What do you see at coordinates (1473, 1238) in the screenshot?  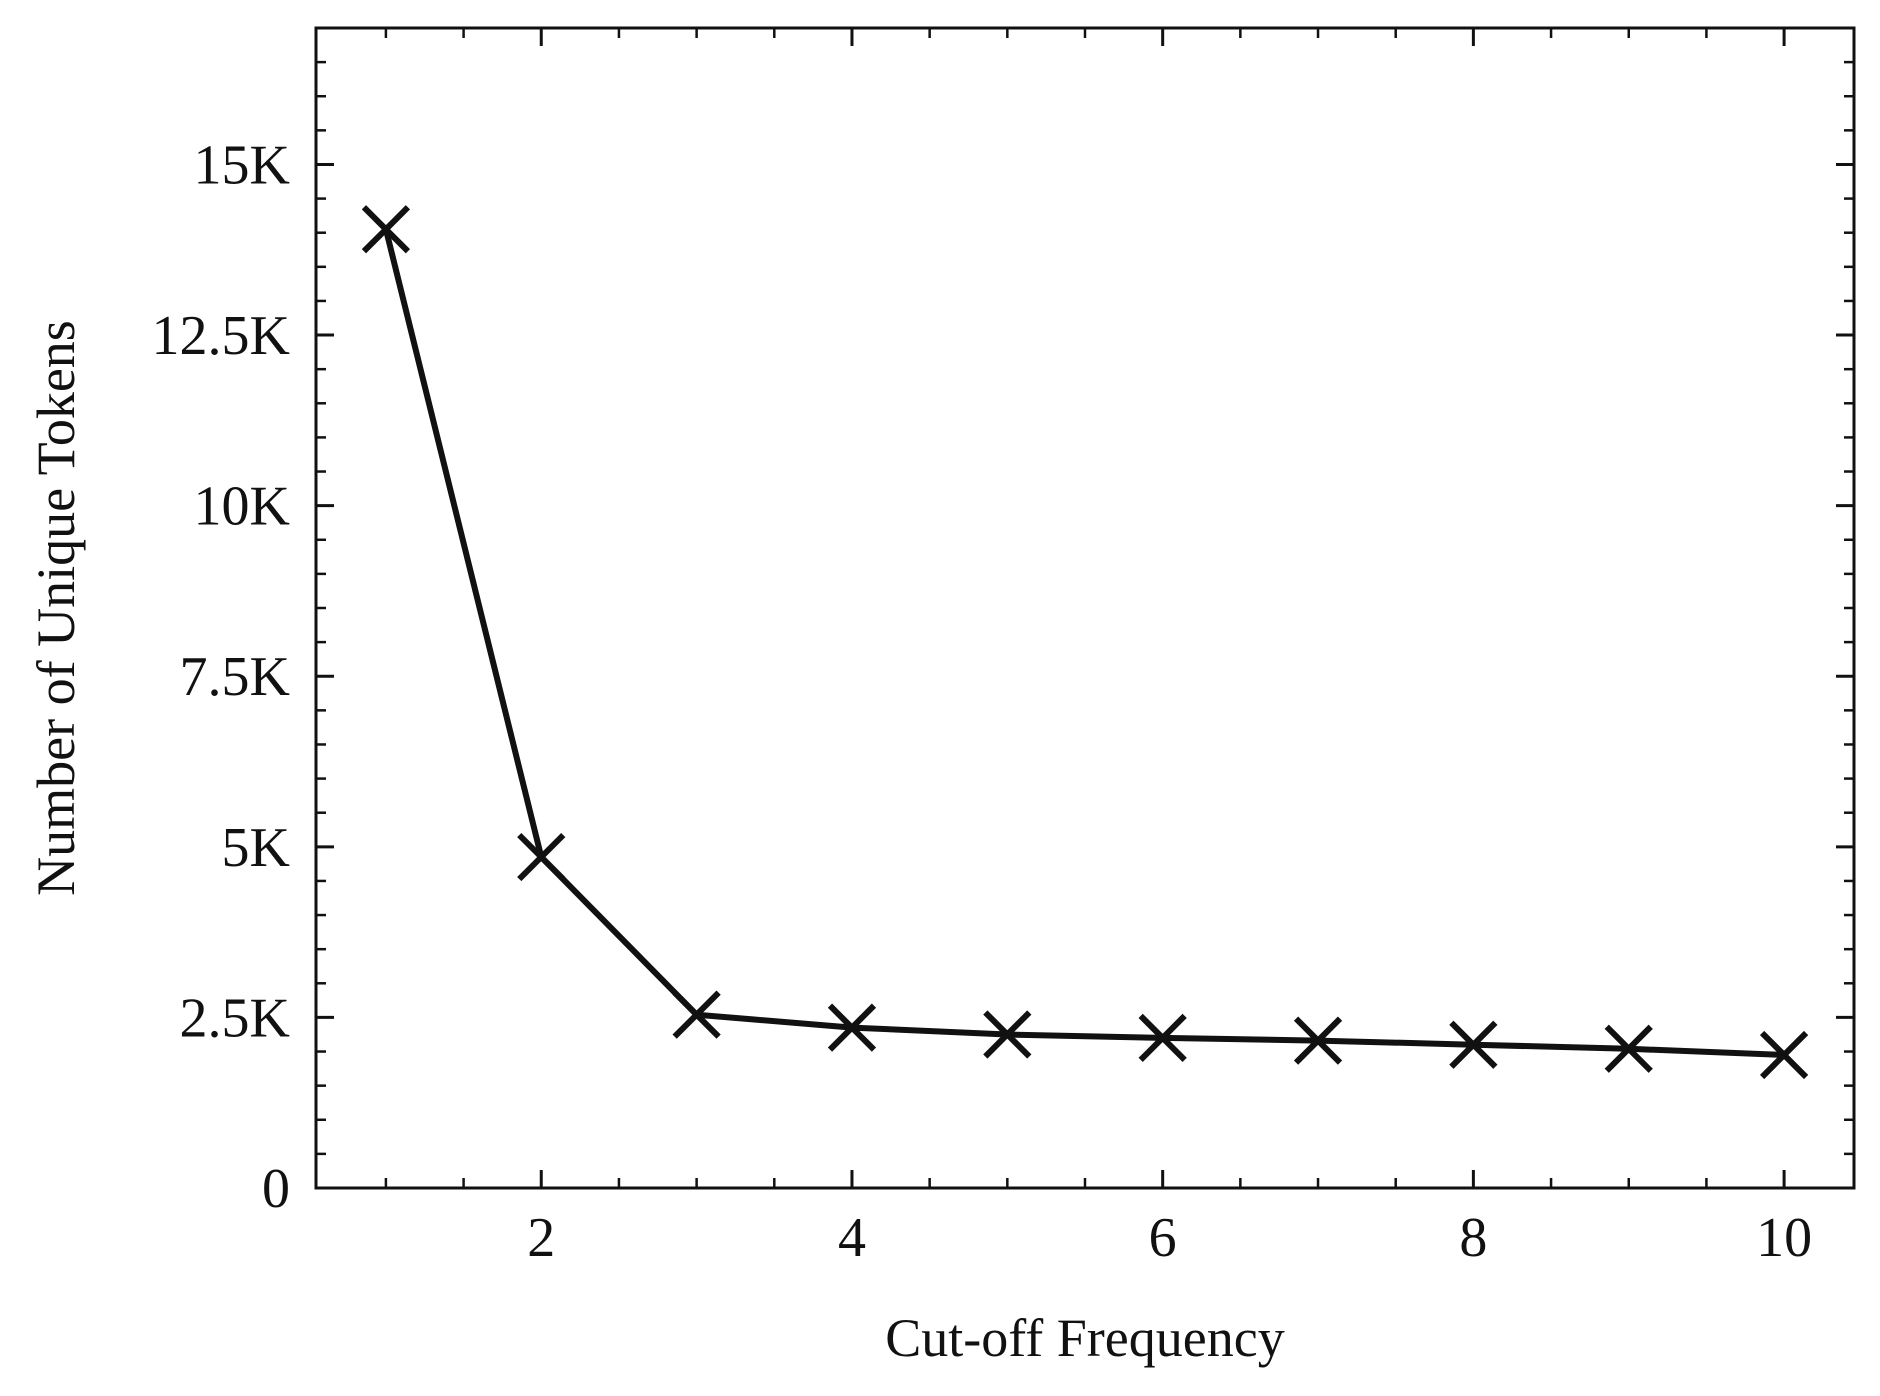 I see `x-tick-label: 8` at bounding box center [1473, 1238].